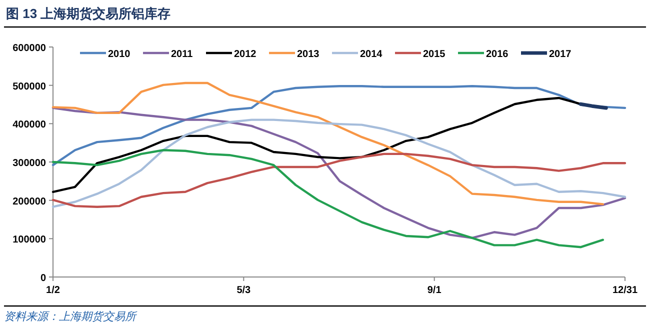 This screenshot has width=651, height=326. What do you see at coordinates (371, 54) in the screenshot?
I see `legend-label: 2014` at bounding box center [371, 54].